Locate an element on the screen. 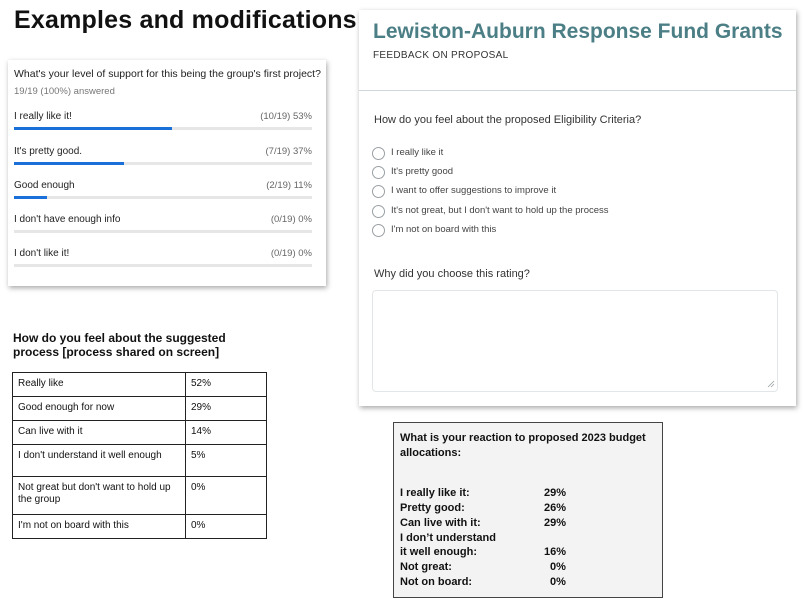 This screenshot has width=803, height=601. radio-option-label: I really like it is located at coordinates (417, 152).